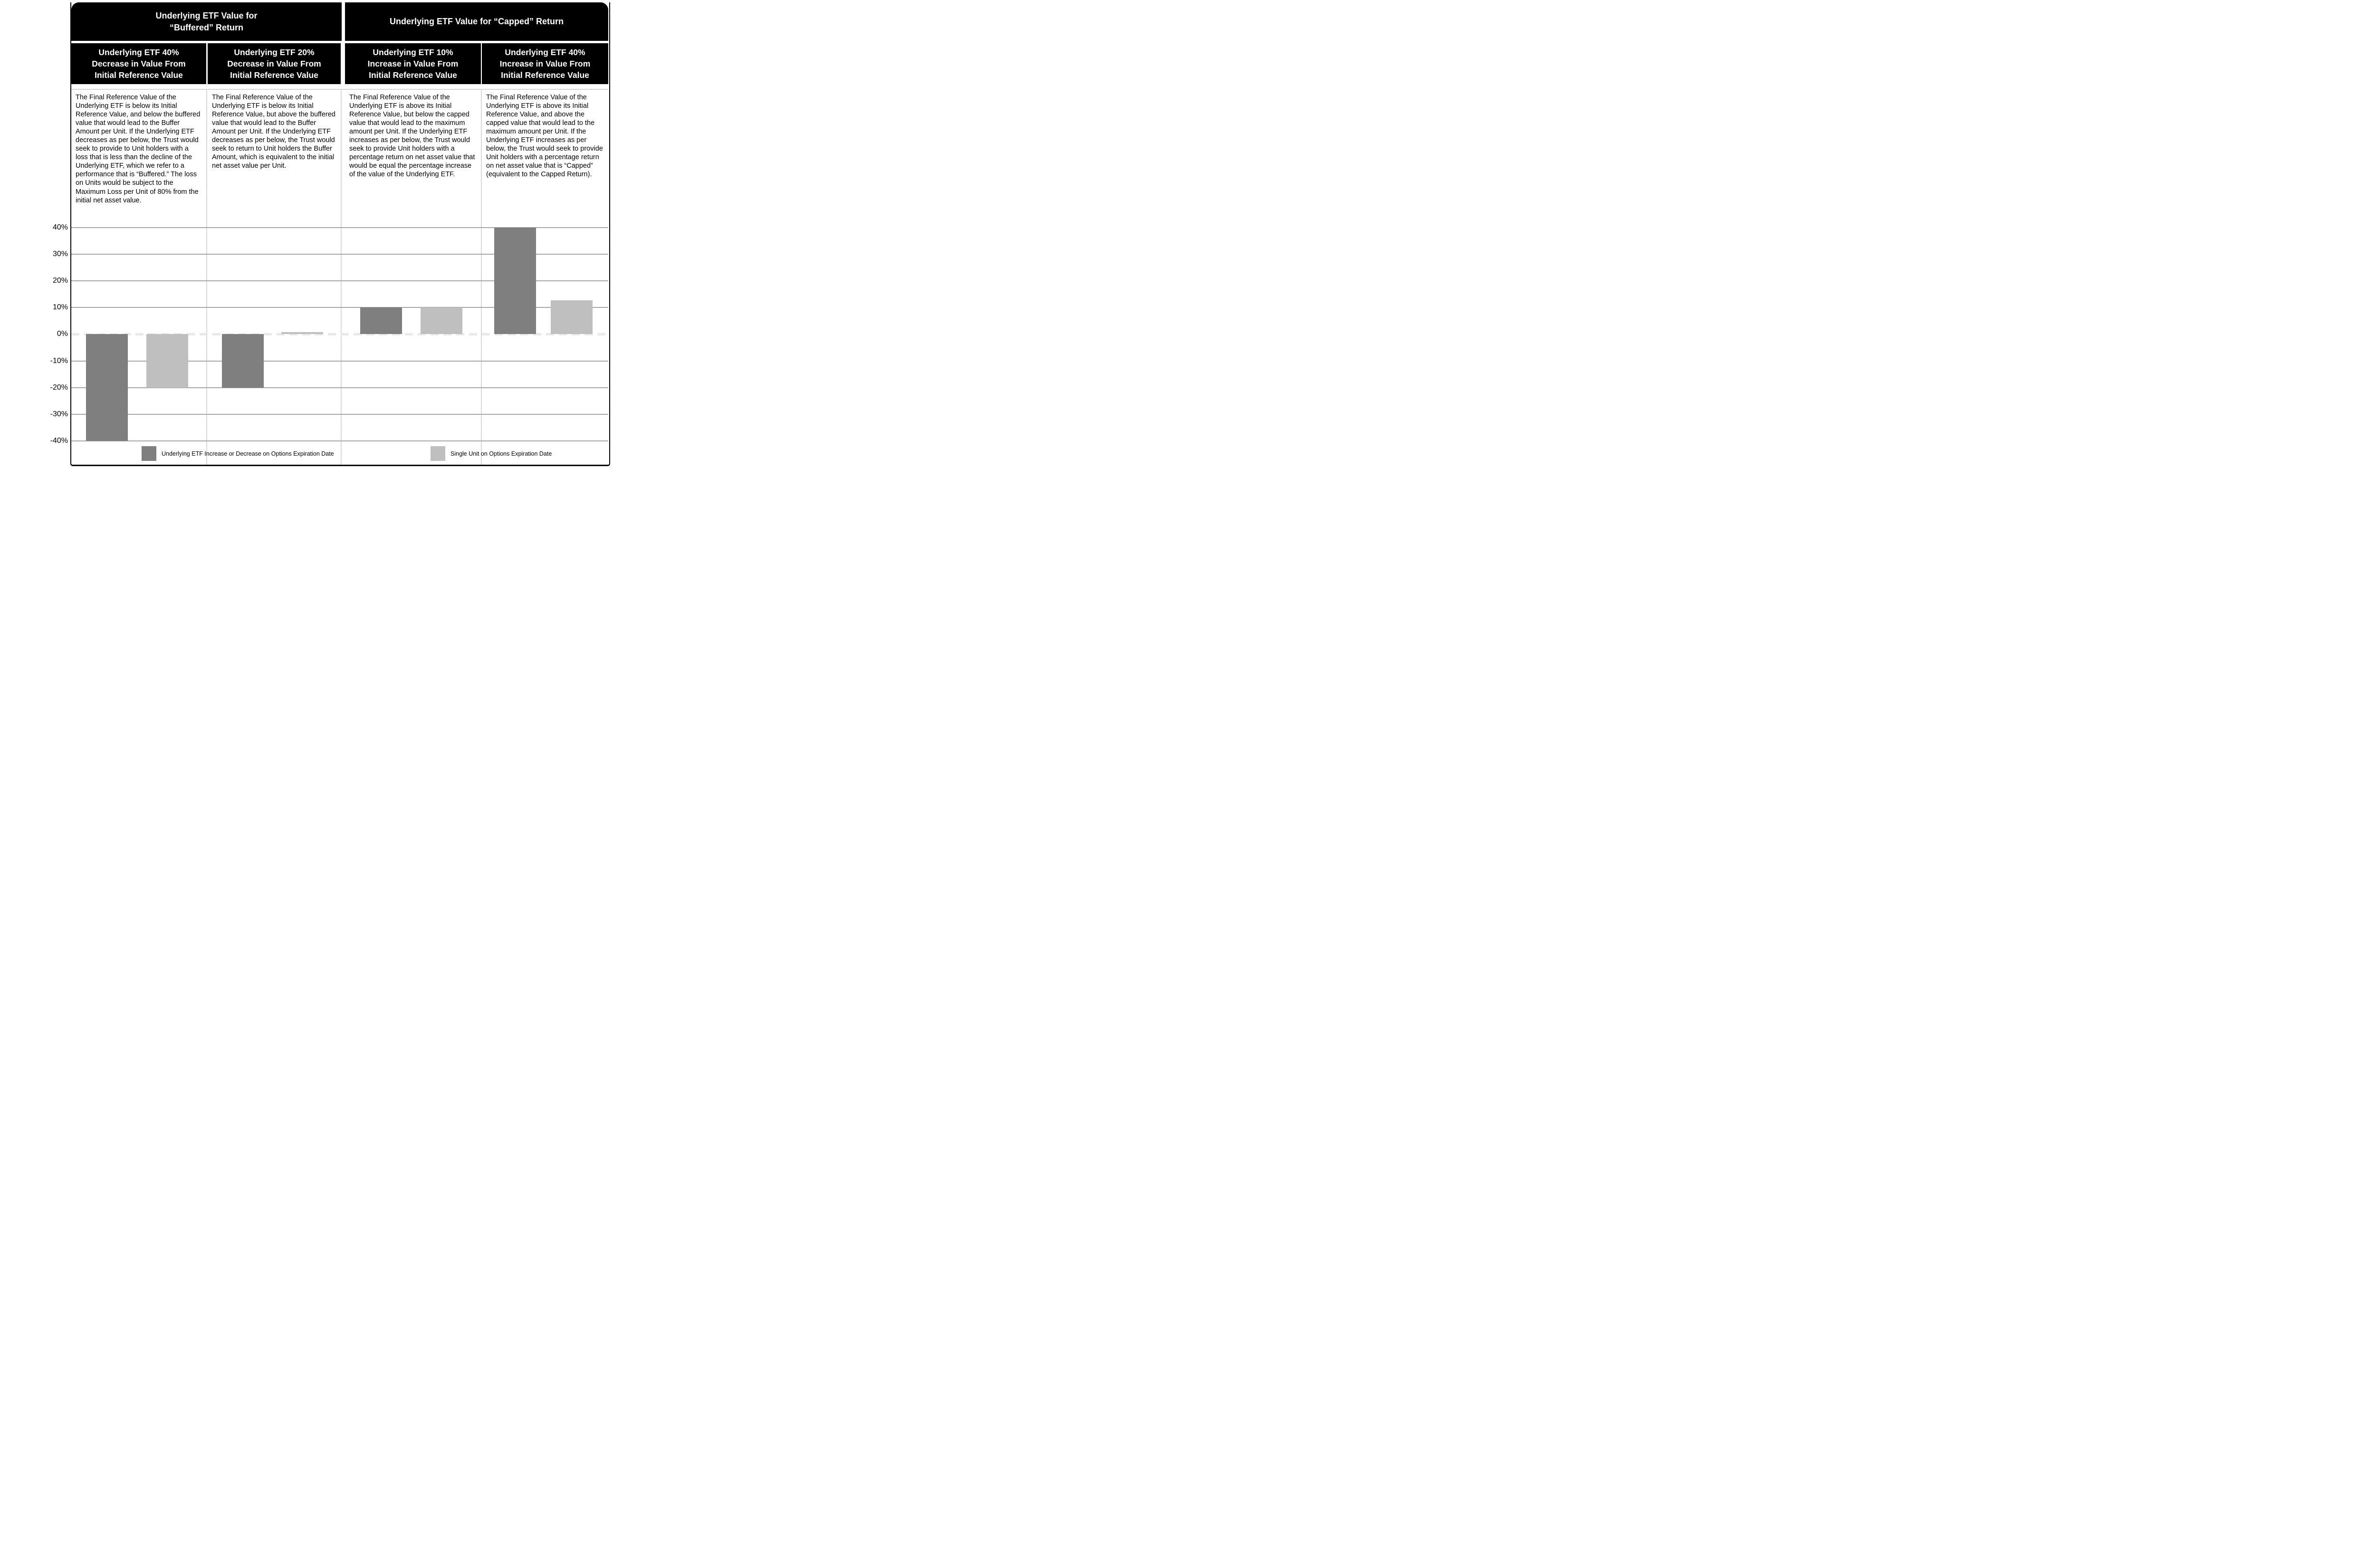 The width and height of the screenshot is (2376, 1568). Describe the element at coordinates (60, 281) in the screenshot. I see `y-axis-tick-label: 20%` at that location.